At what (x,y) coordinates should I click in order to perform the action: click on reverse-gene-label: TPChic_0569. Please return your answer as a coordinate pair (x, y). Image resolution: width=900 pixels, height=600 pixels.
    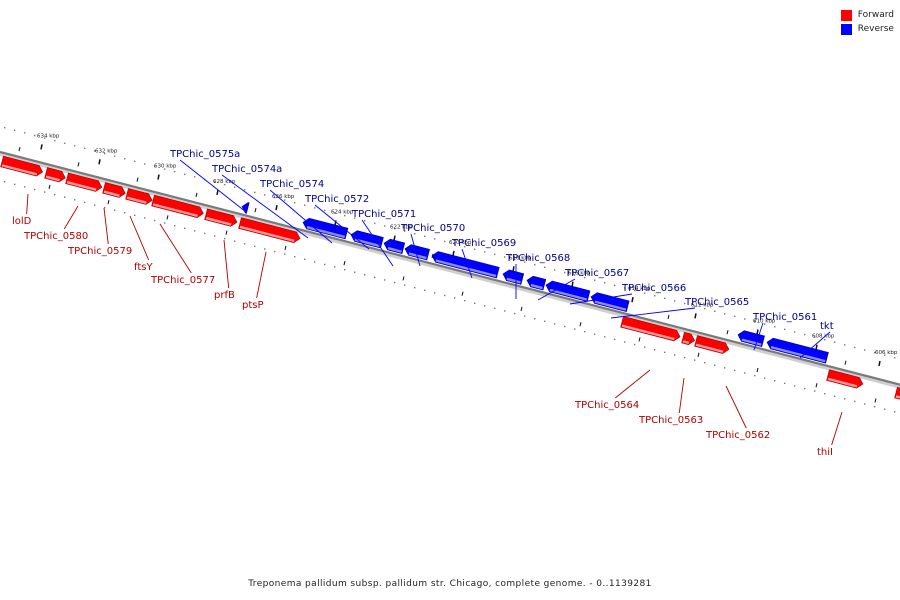
    Looking at the image, I should click on (483, 243).